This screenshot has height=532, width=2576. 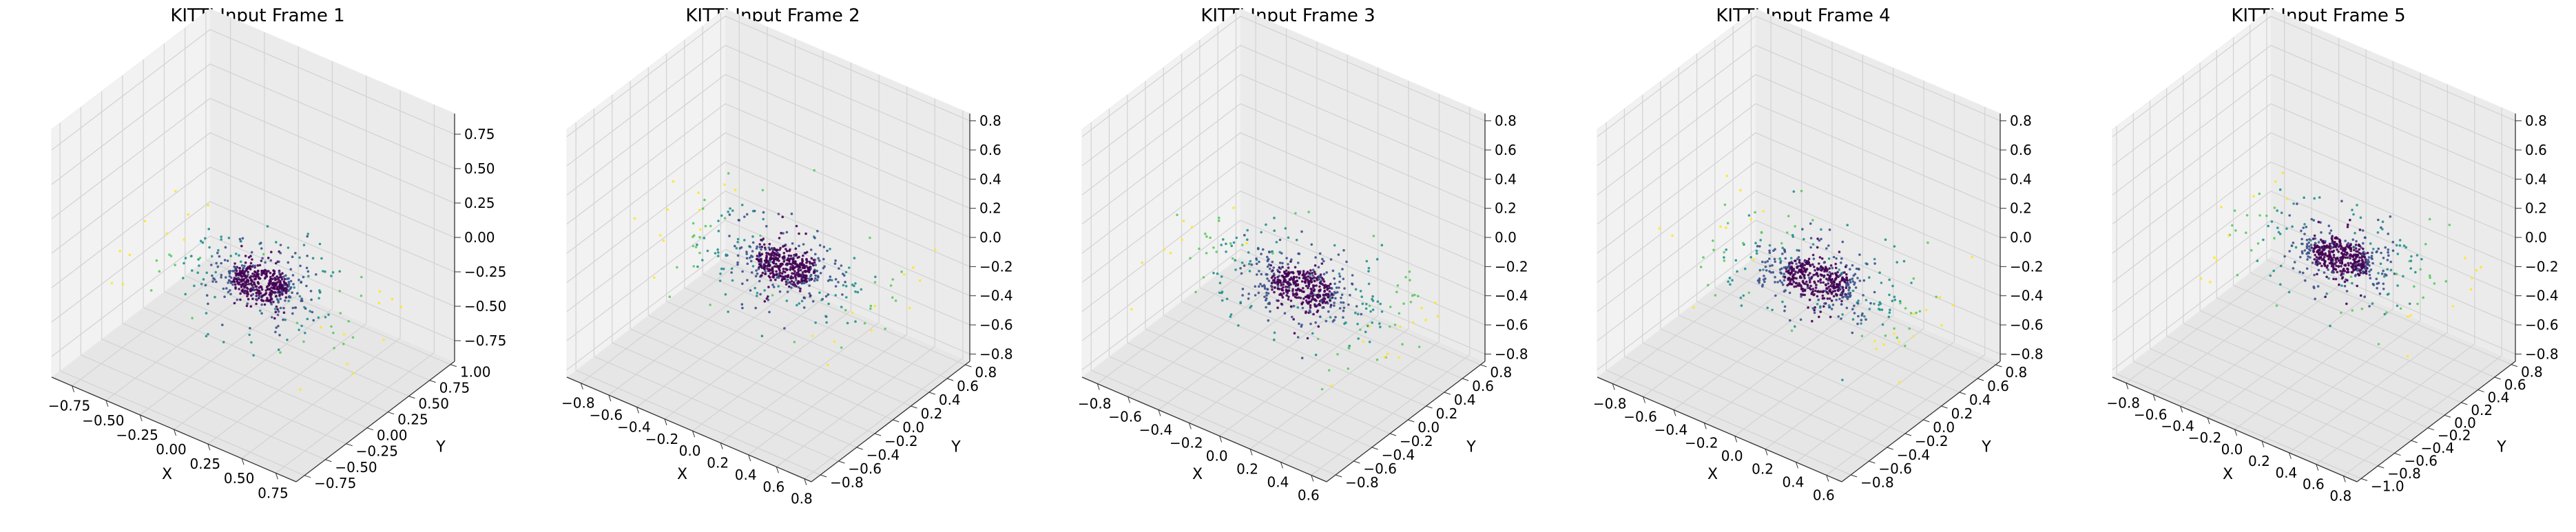 What do you see at coordinates (986, 372) in the screenshot?
I see `y-tick-label: 0.8` at bounding box center [986, 372].